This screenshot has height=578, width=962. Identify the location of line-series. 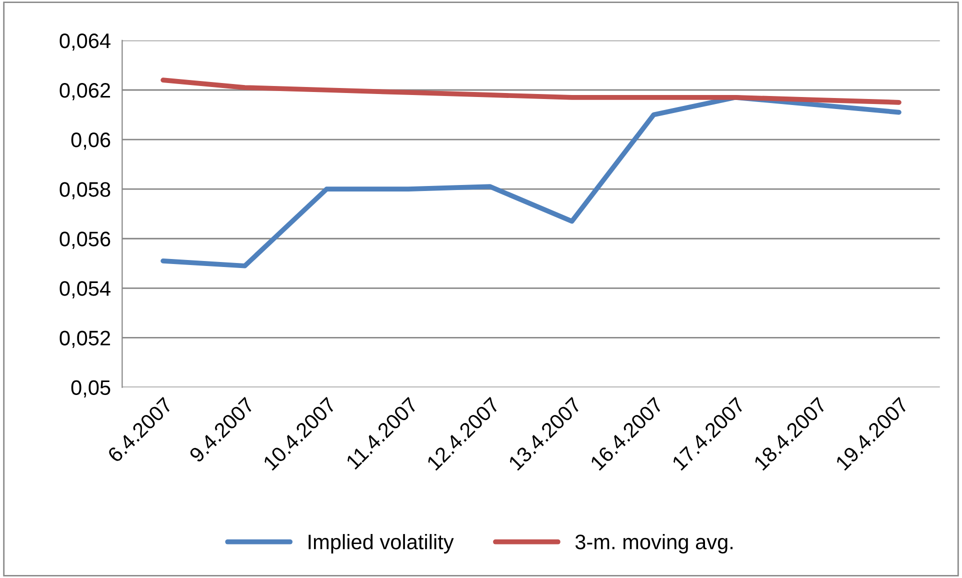
(531, 91).